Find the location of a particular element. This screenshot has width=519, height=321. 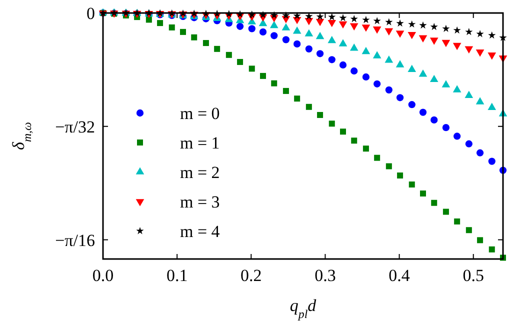

x-tick-label: 0.0 is located at coordinates (103, 275).